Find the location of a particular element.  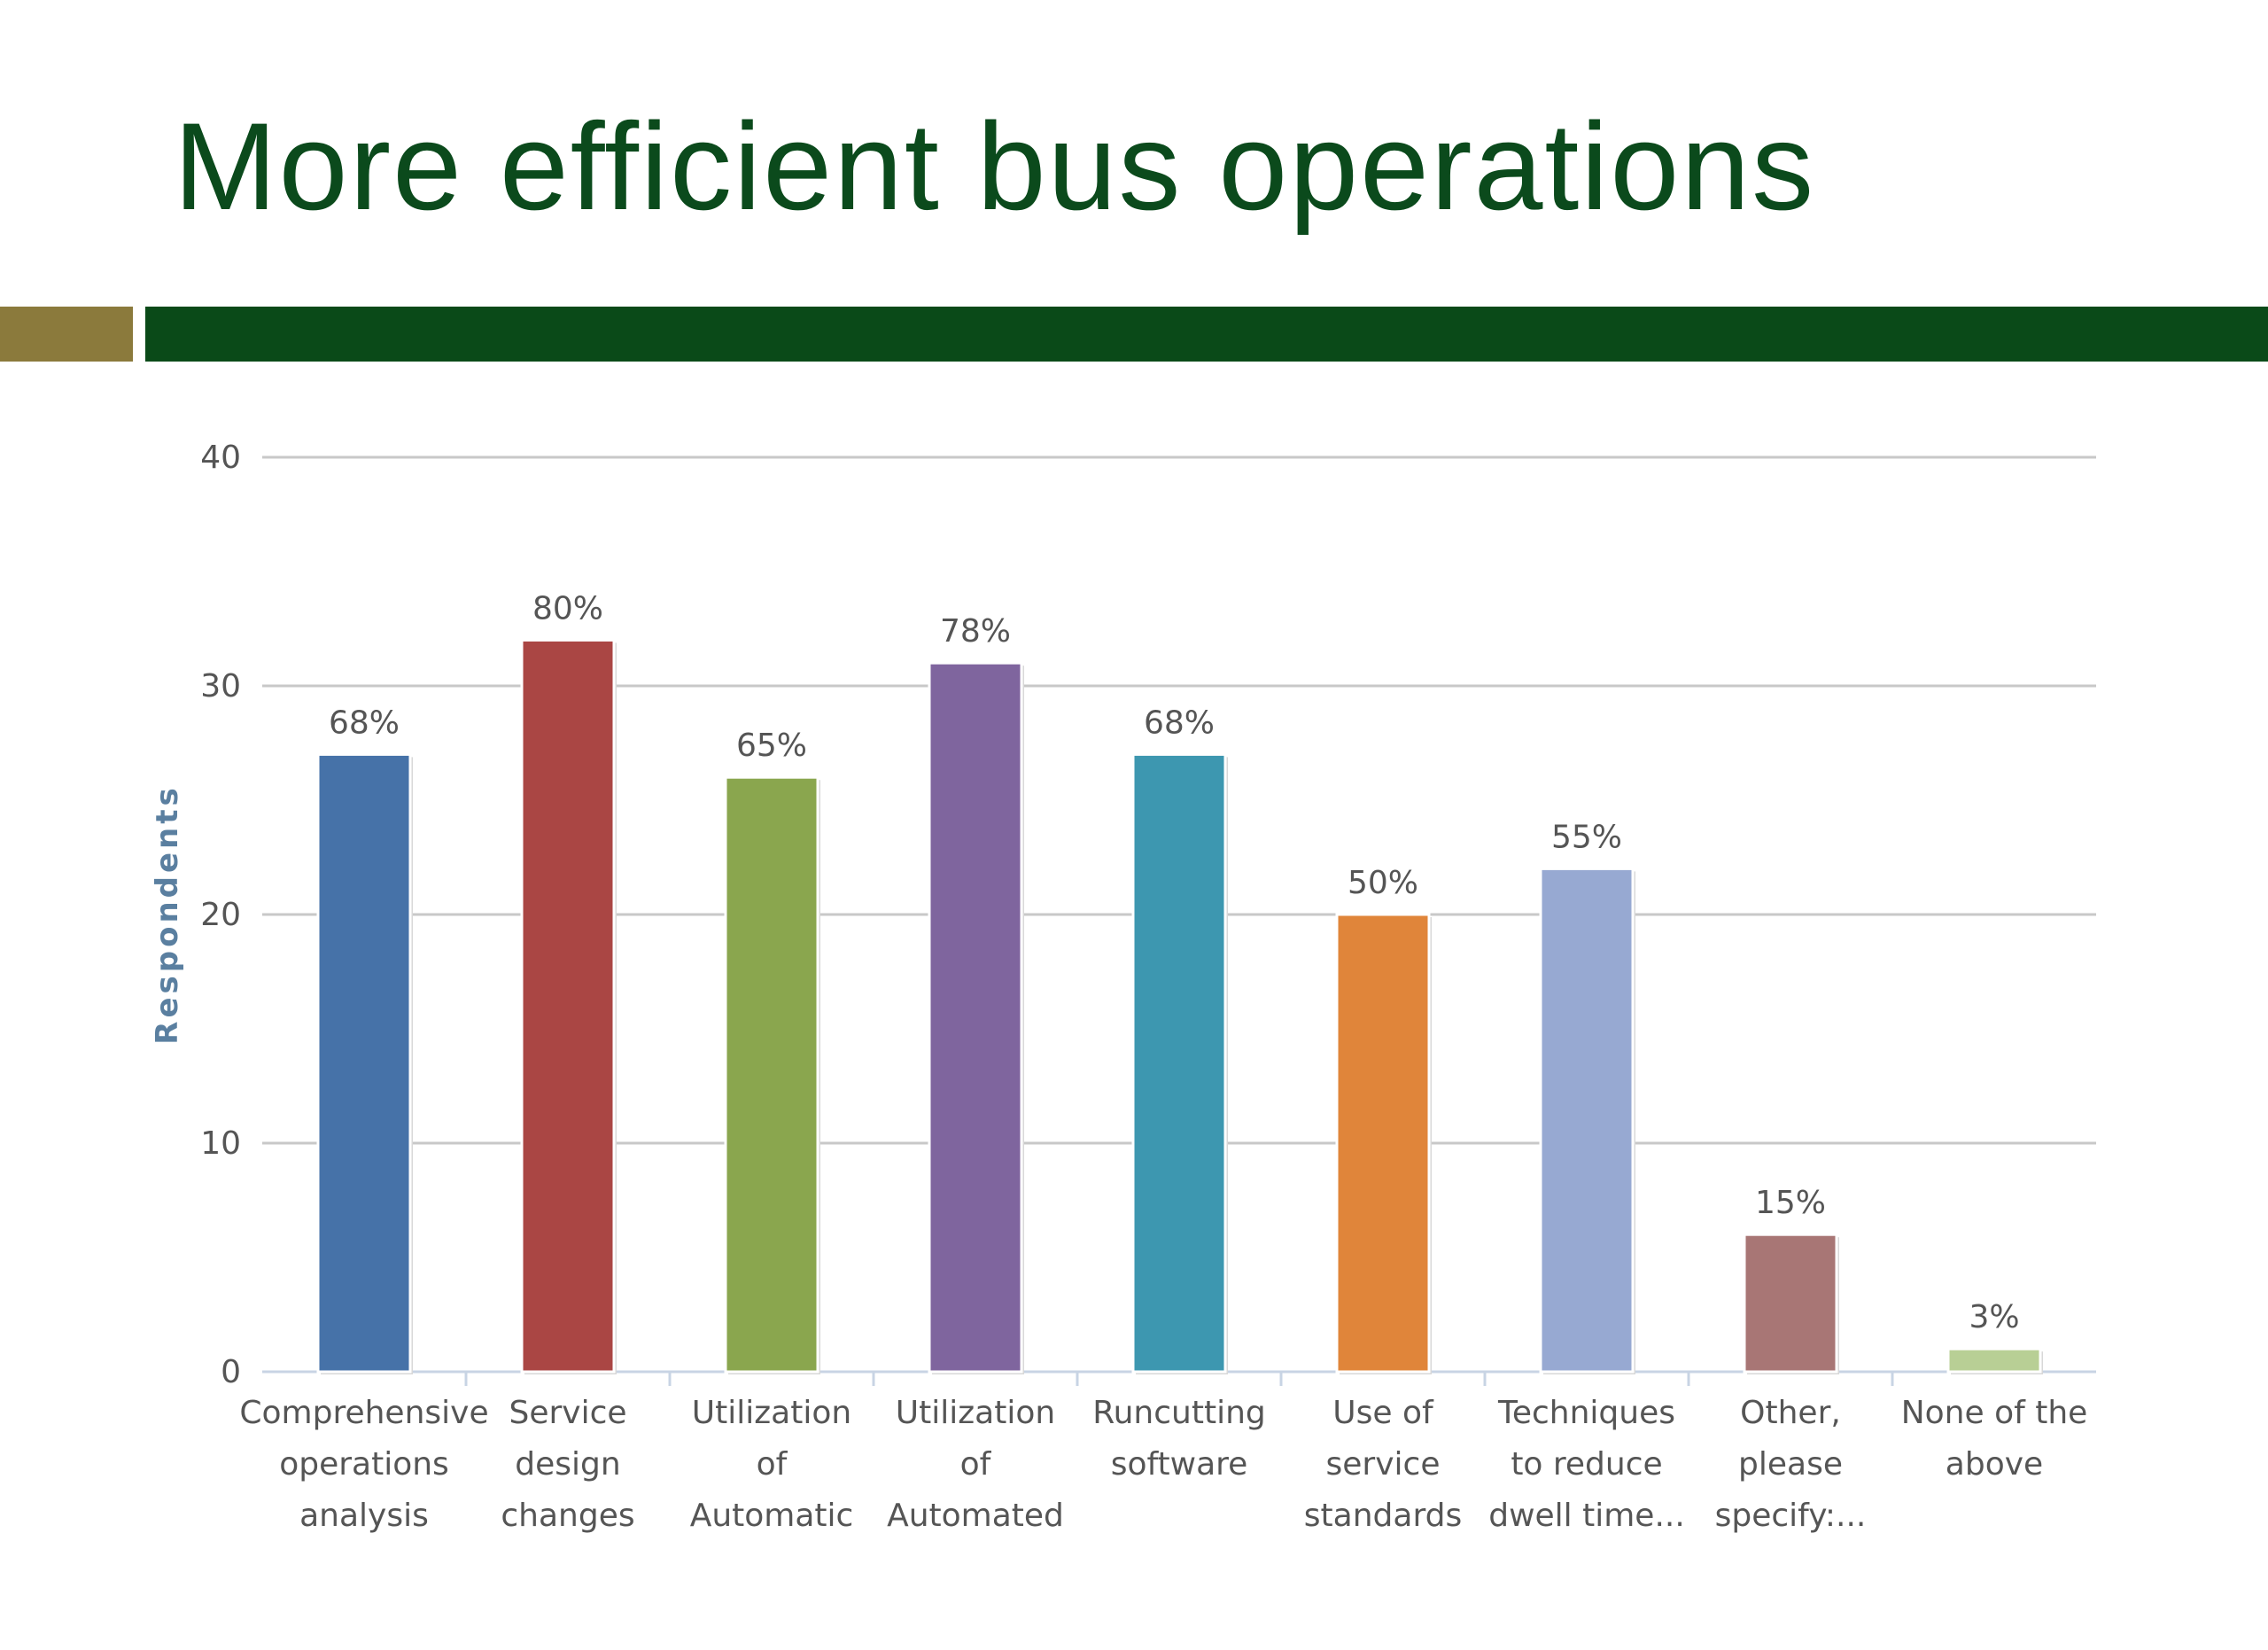

category-label: Comprehensive is located at coordinates (363, 1413).